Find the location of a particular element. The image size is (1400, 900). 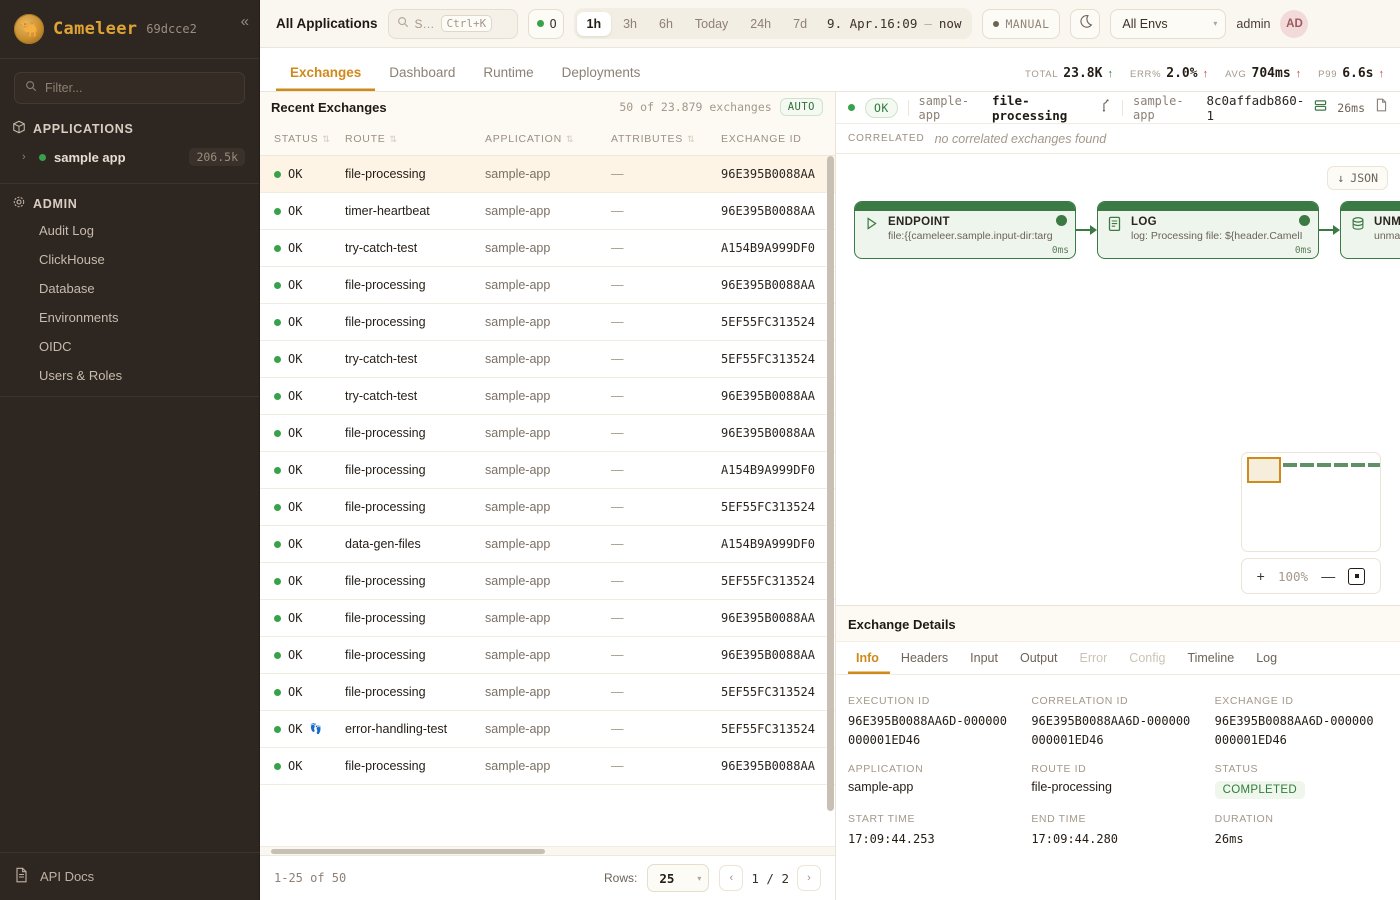

table-row: OK try-catch-test sample-app —5EF55FC313524 is located at coordinates (547, 359).